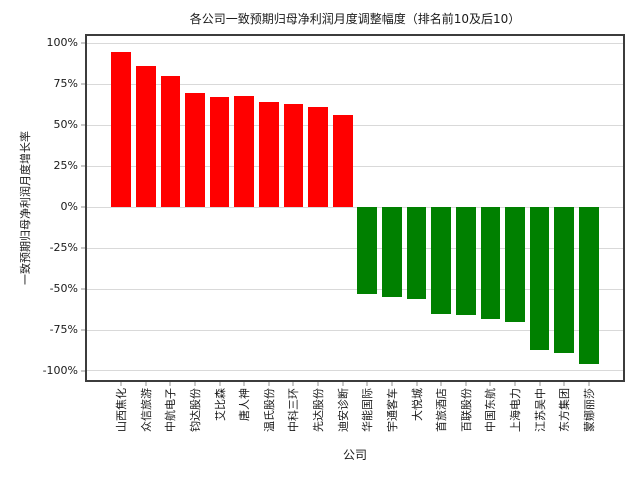 The image size is (640, 480). What do you see at coordinates (122, 410) in the screenshot?
I see `x-tick-label: 山西焦化` at bounding box center [122, 410].